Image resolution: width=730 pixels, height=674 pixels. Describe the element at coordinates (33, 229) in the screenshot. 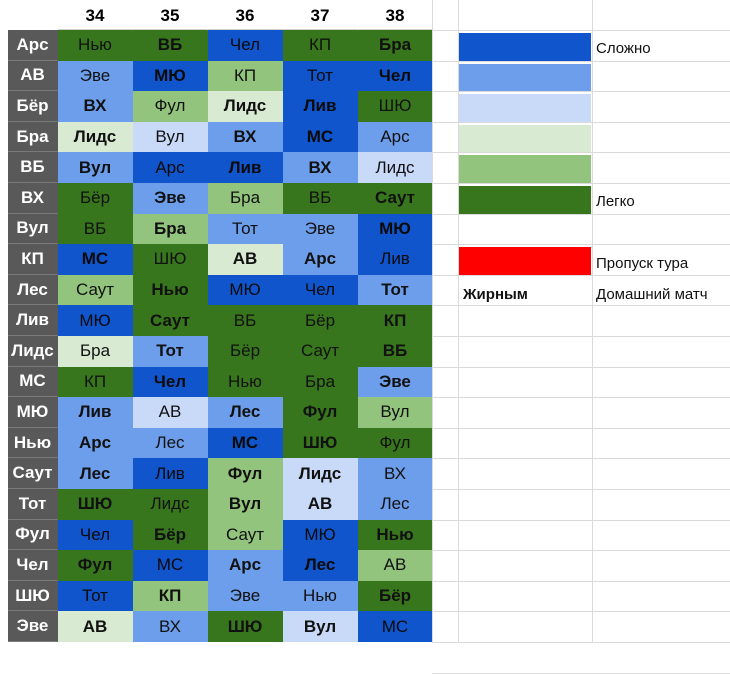

I see `row-label: Вул` at that location.